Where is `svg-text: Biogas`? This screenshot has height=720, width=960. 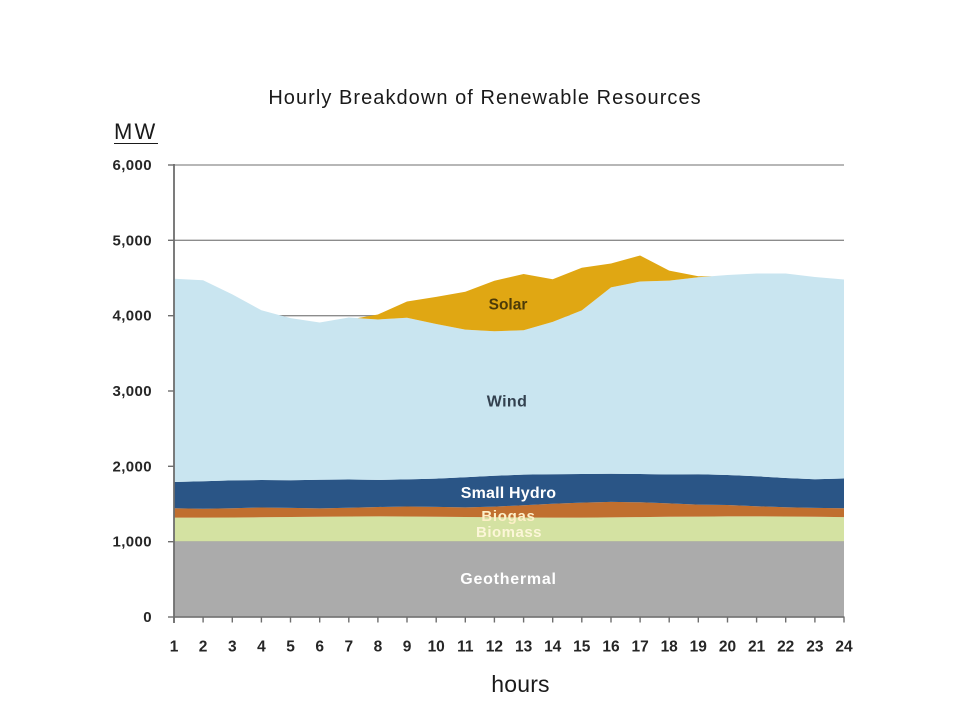 svg-text: Biogas is located at coordinates (508, 516).